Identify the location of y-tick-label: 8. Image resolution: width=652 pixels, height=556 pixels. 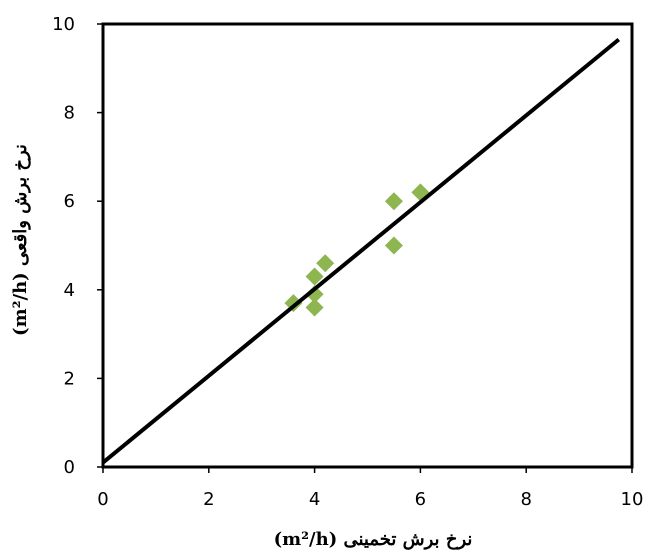
(69, 113).